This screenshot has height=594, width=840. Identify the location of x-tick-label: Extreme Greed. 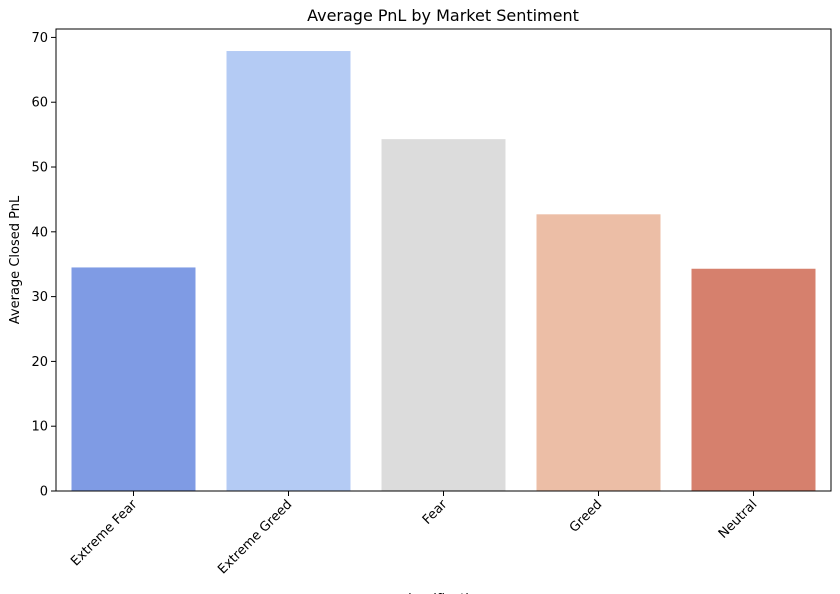
(255, 537).